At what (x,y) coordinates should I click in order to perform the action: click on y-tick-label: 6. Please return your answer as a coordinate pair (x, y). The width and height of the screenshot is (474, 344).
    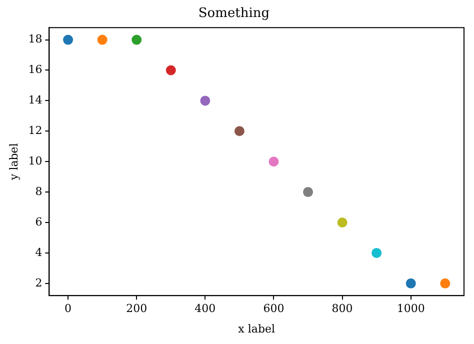
    Looking at the image, I should click on (38, 221).